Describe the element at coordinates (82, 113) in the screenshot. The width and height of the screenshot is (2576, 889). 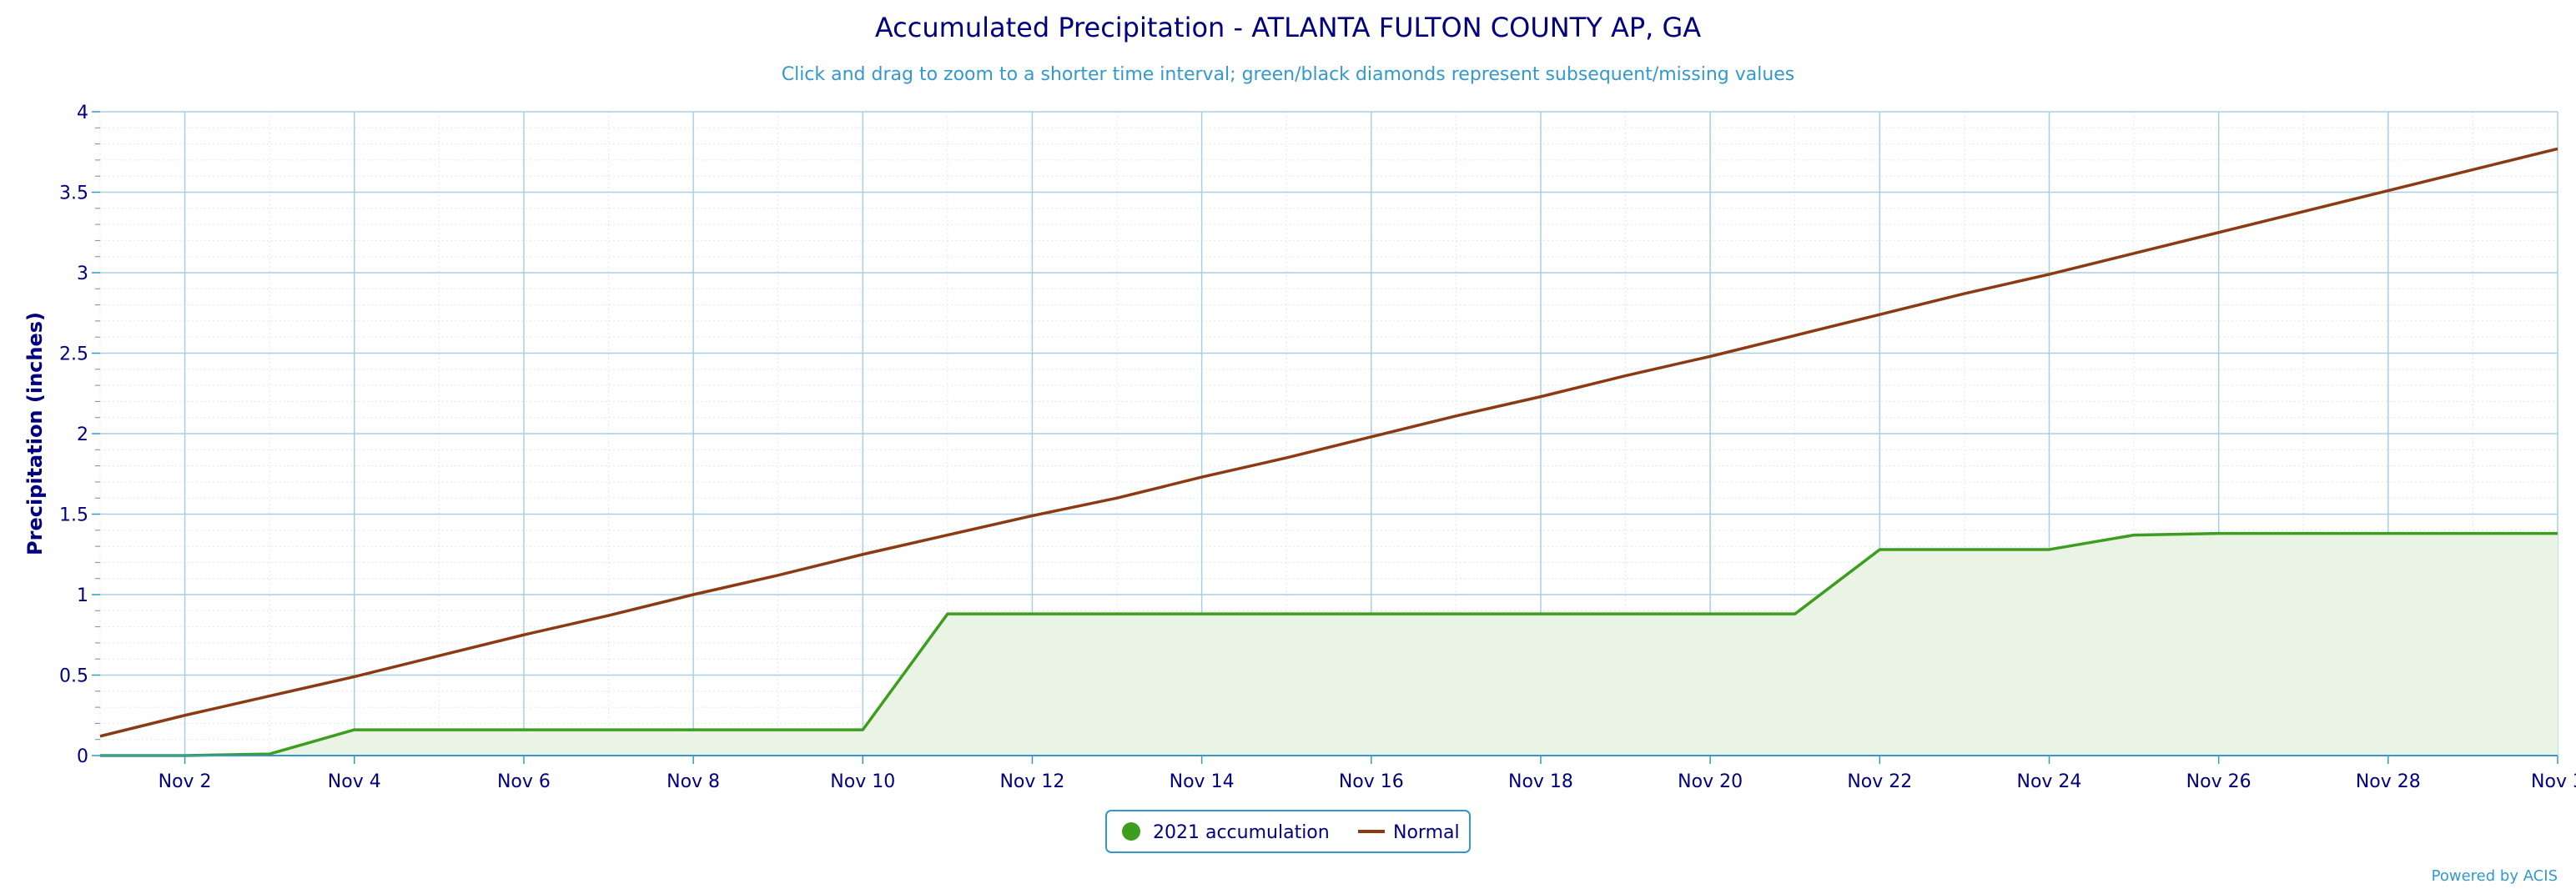
I see `y-tick-label: 4` at that location.